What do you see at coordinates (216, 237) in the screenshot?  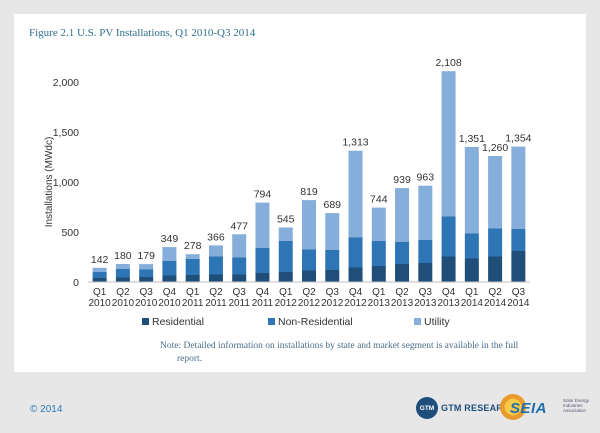 I see `bar-total-label: 366` at bounding box center [216, 237].